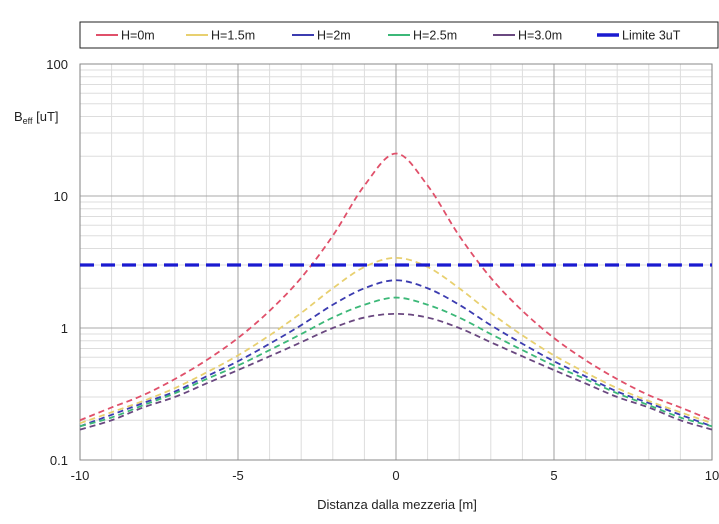 The width and height of the screenshot is (719, 524). I want to click on x-tick-label: 5, so click(553, 475).